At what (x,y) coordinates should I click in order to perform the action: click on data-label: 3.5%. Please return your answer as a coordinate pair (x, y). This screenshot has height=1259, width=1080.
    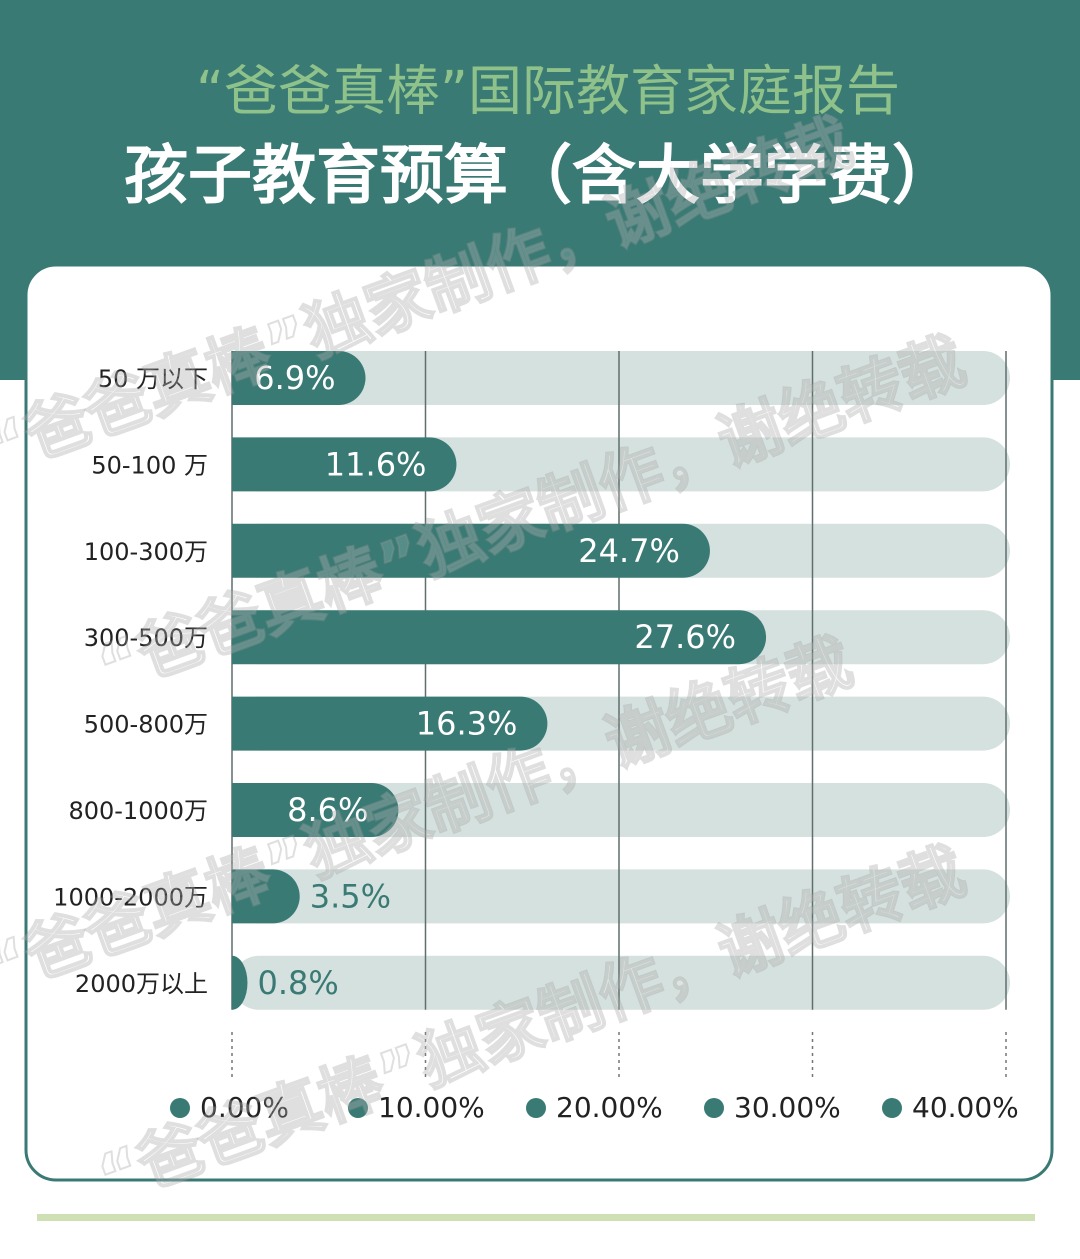
    Looking at the image, I should click on (350, 896).